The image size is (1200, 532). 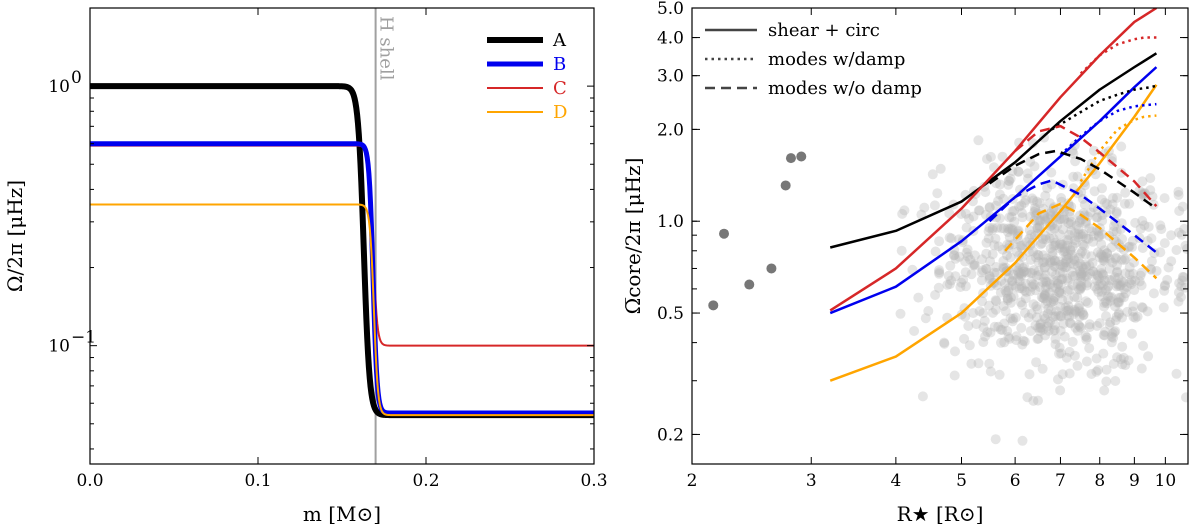 What do you see at coordinates (1118, 55) in the screenshot?
I see `curve-C-dotted` at bounding box center [1118, 55].